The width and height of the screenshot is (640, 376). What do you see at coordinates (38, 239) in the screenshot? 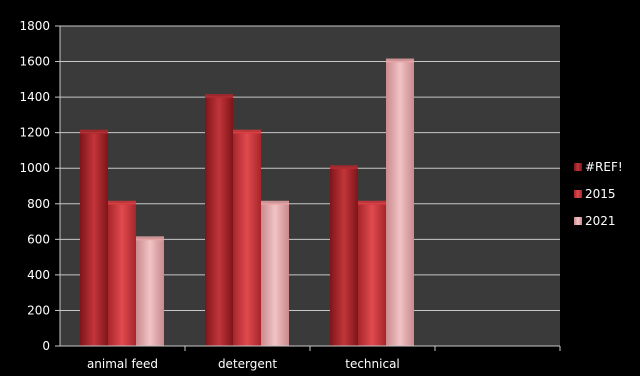
I see `y-tick-label: 600` at bounding box center [38, 239].